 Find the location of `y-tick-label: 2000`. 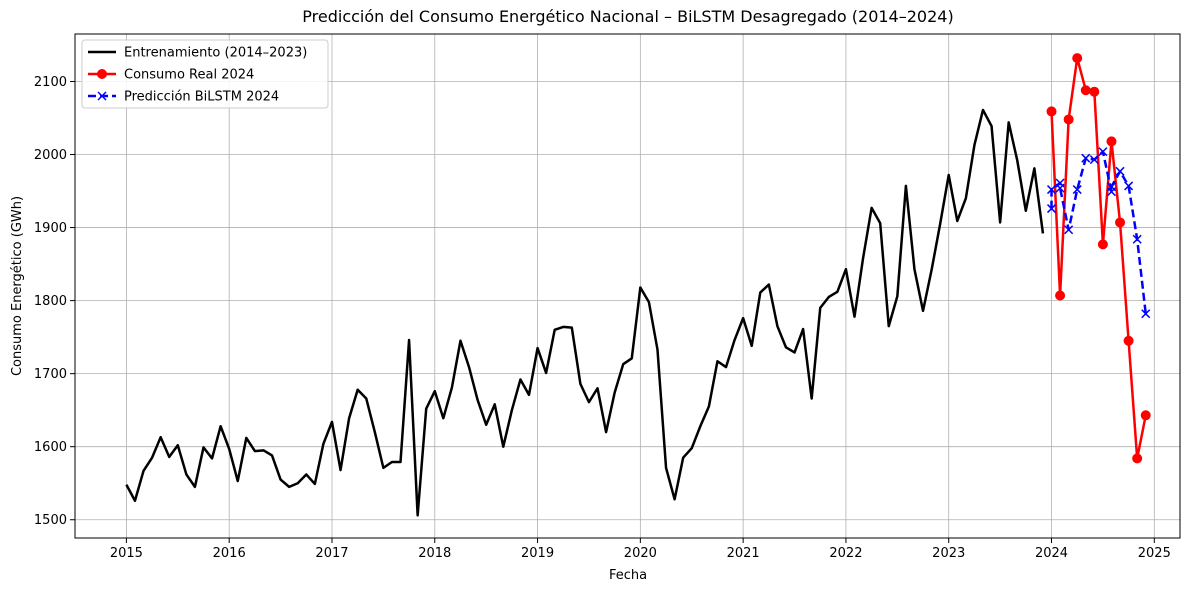

y-tick-label: 2000 is located at coordinates (50, 155).